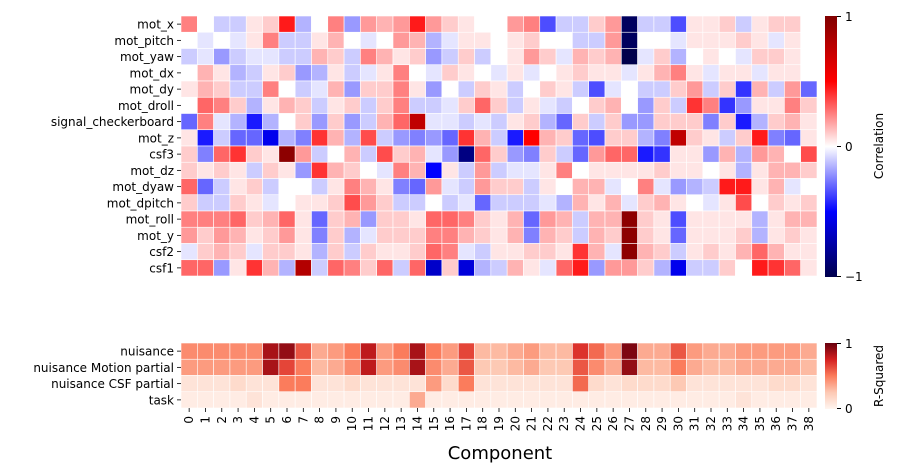 This screenshot has width=897, height=472. What do you see at coordinates (320, 420) in the screenshot?
I see `component-tick-label: 8` at bounding box center [320, 420].